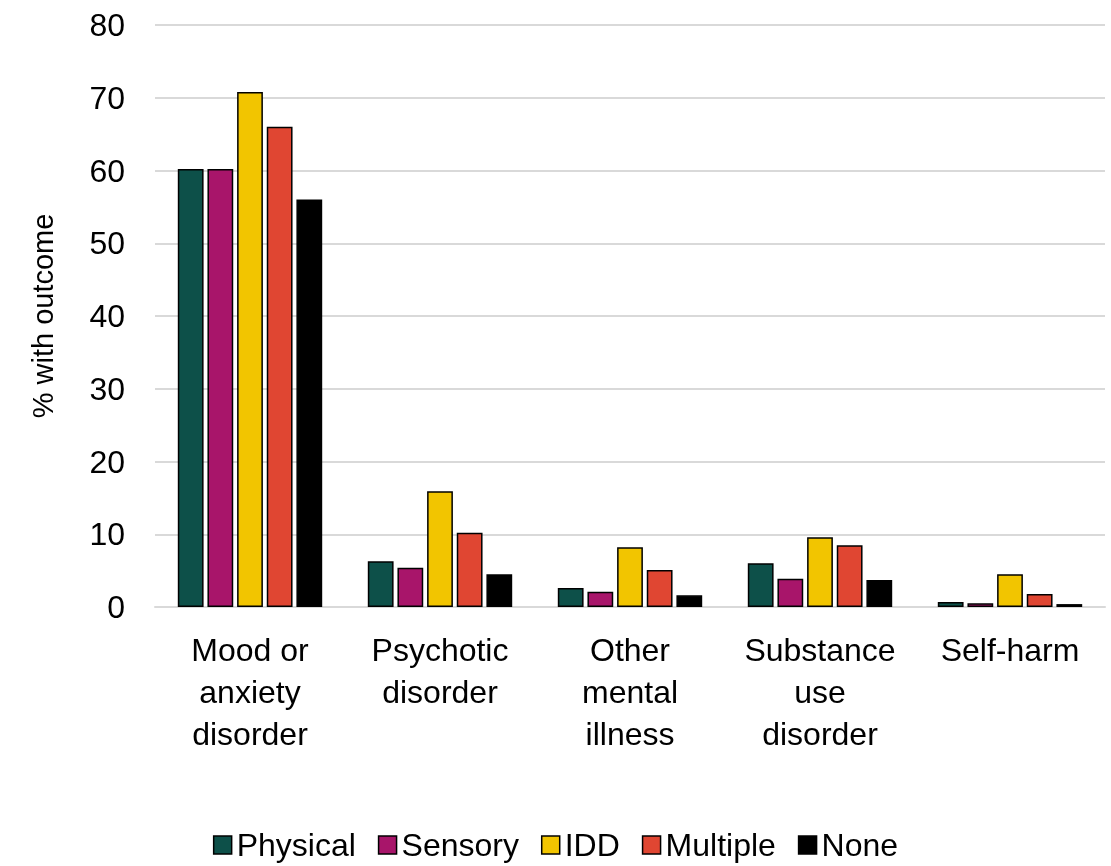  I want to click on y-tick-label: 80, so click(107, 25).